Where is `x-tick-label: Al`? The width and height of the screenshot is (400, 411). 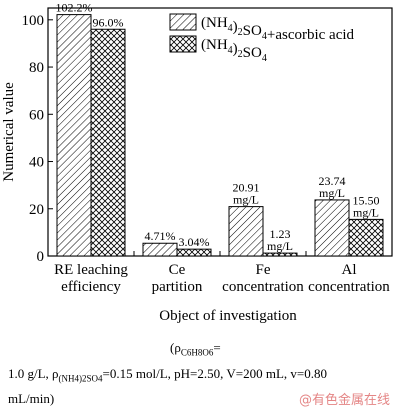 x-tick-label: Al is located at coordinates (349, 270).